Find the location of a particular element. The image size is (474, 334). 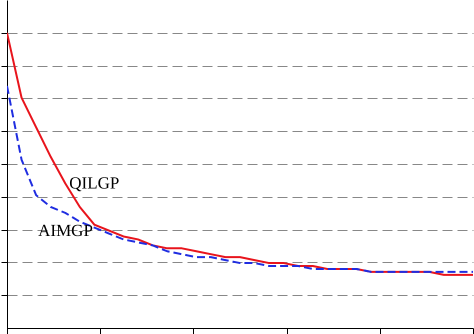

series-label: AIMGP is located at coordinates (65, 230).